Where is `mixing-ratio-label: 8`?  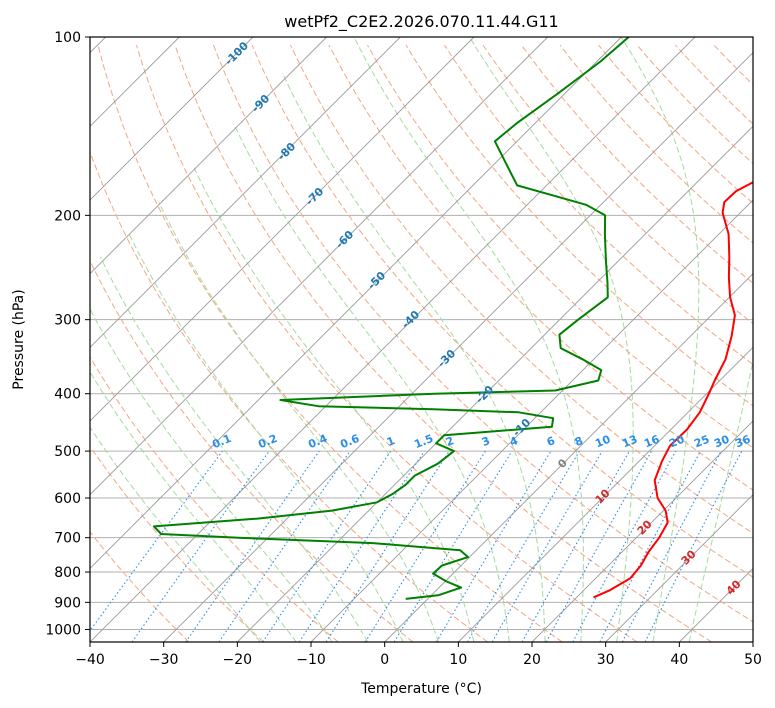 mixing-ratio-label: 8 is located at coordinates (579, 441).